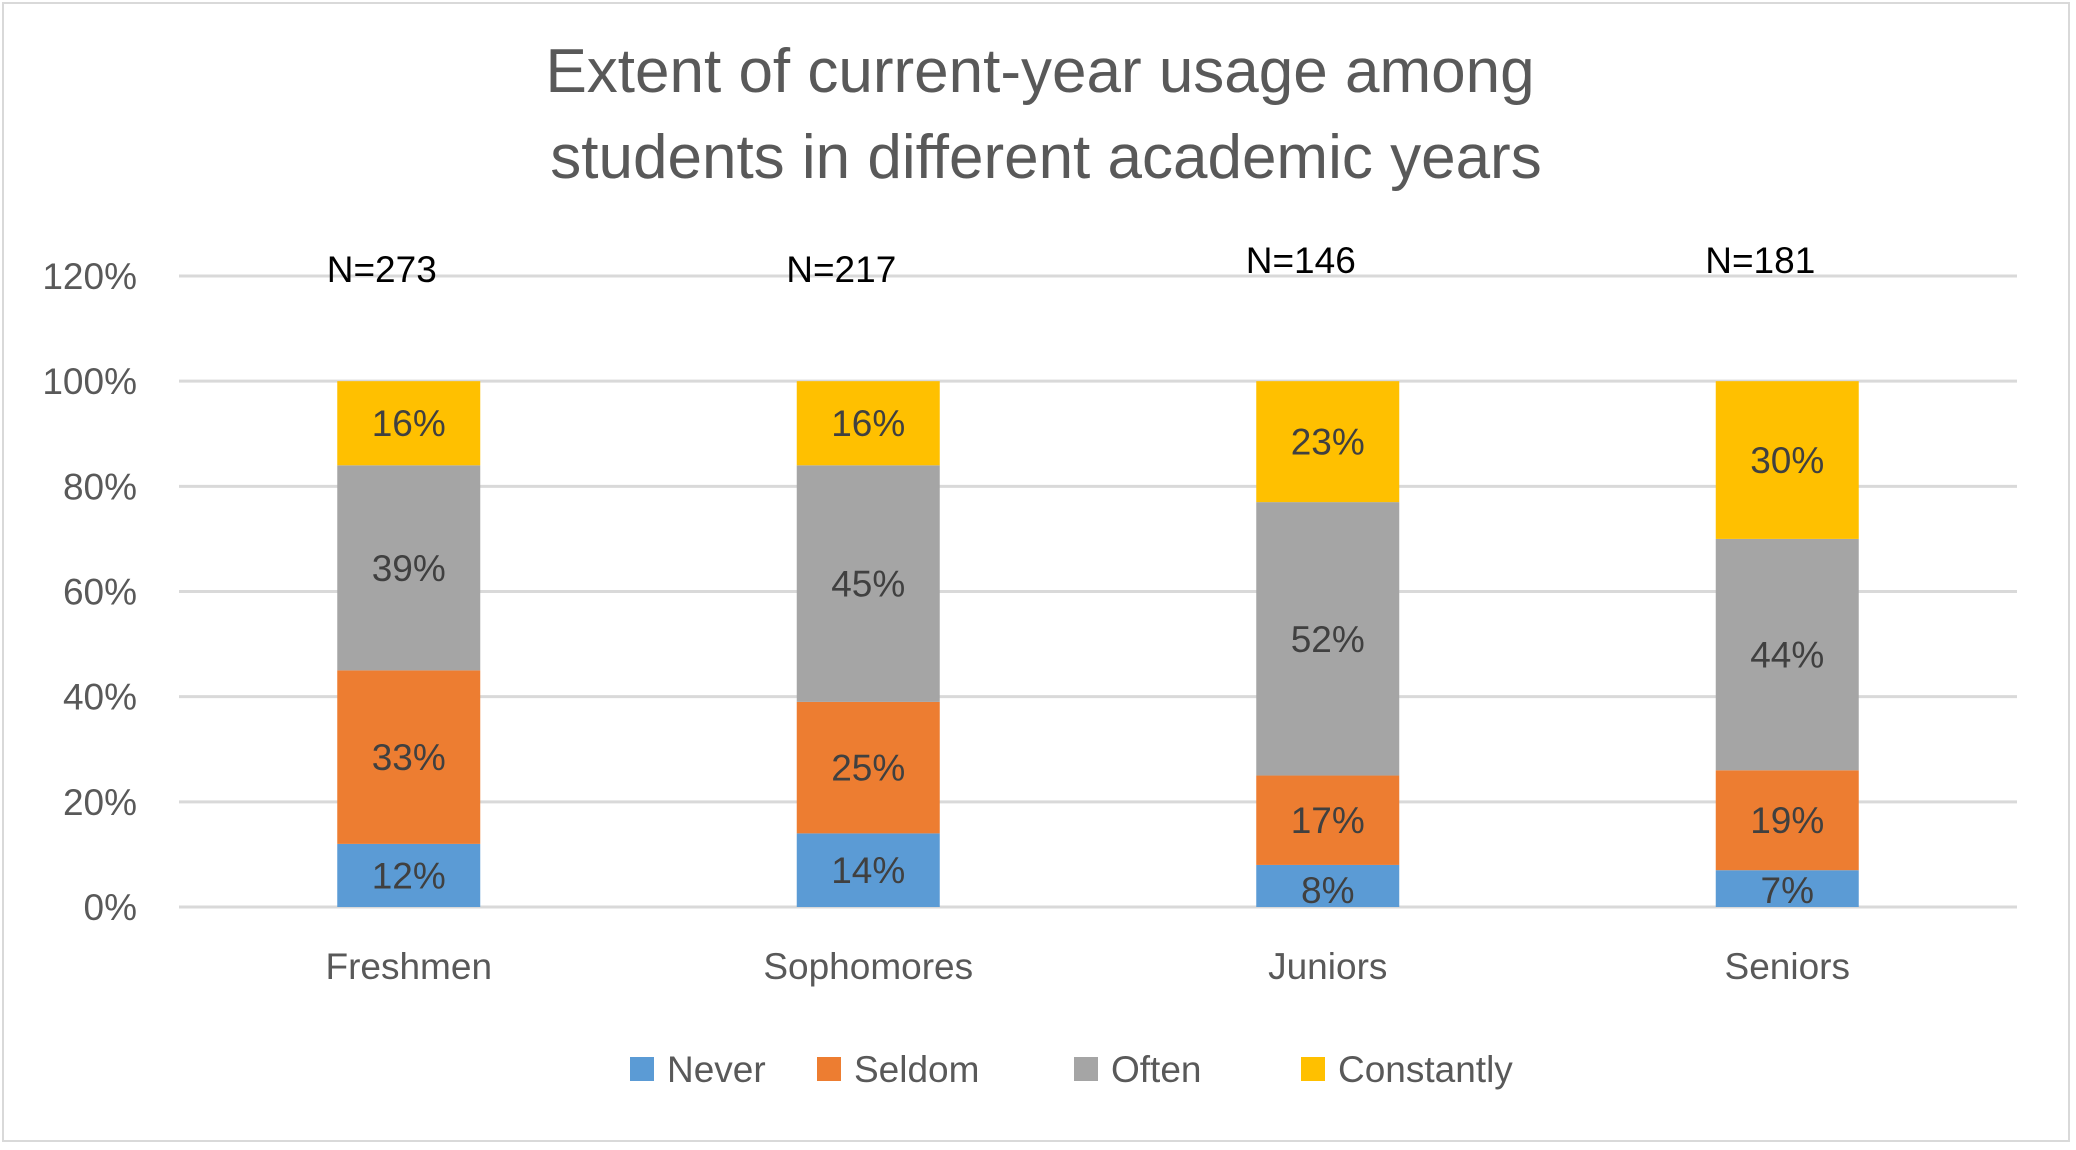 The height and width of the screenshot is (1150, 2076). I want to click on legend-swatch-often, so click(1086, 1069).